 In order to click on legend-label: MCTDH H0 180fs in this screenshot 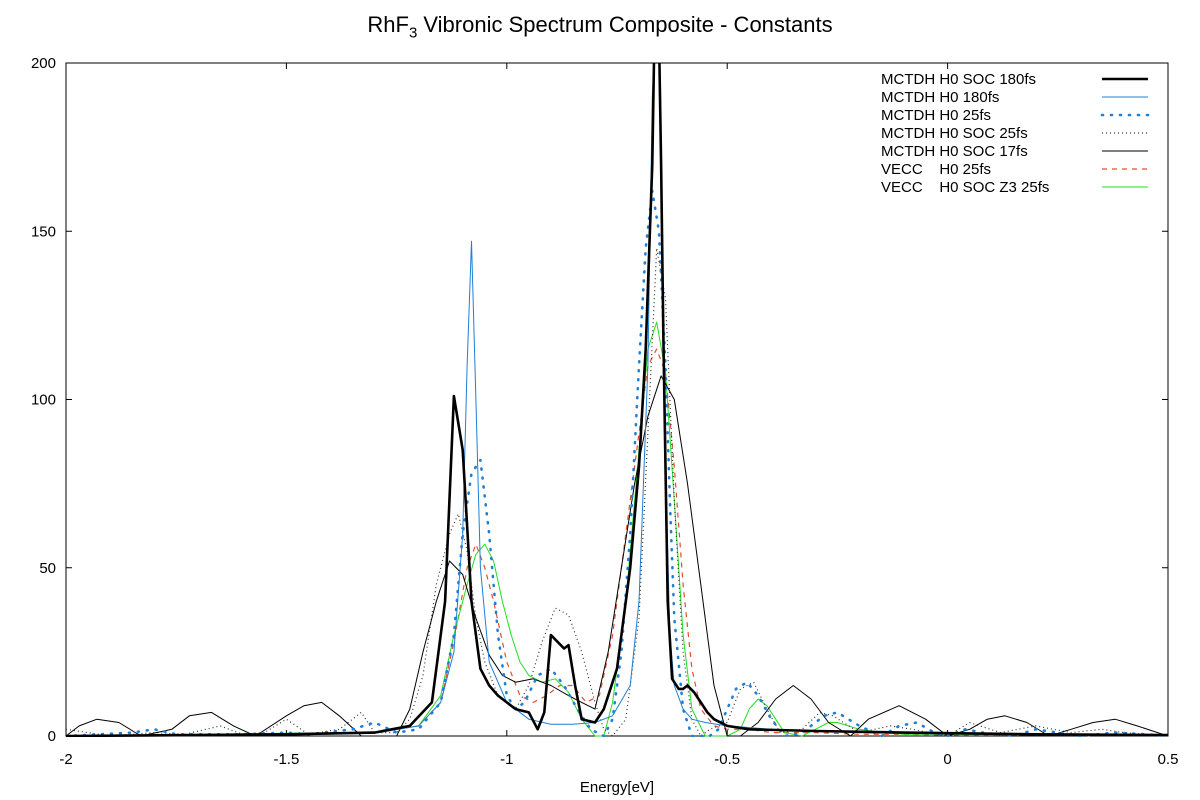, I will do `click(940, 97)`.